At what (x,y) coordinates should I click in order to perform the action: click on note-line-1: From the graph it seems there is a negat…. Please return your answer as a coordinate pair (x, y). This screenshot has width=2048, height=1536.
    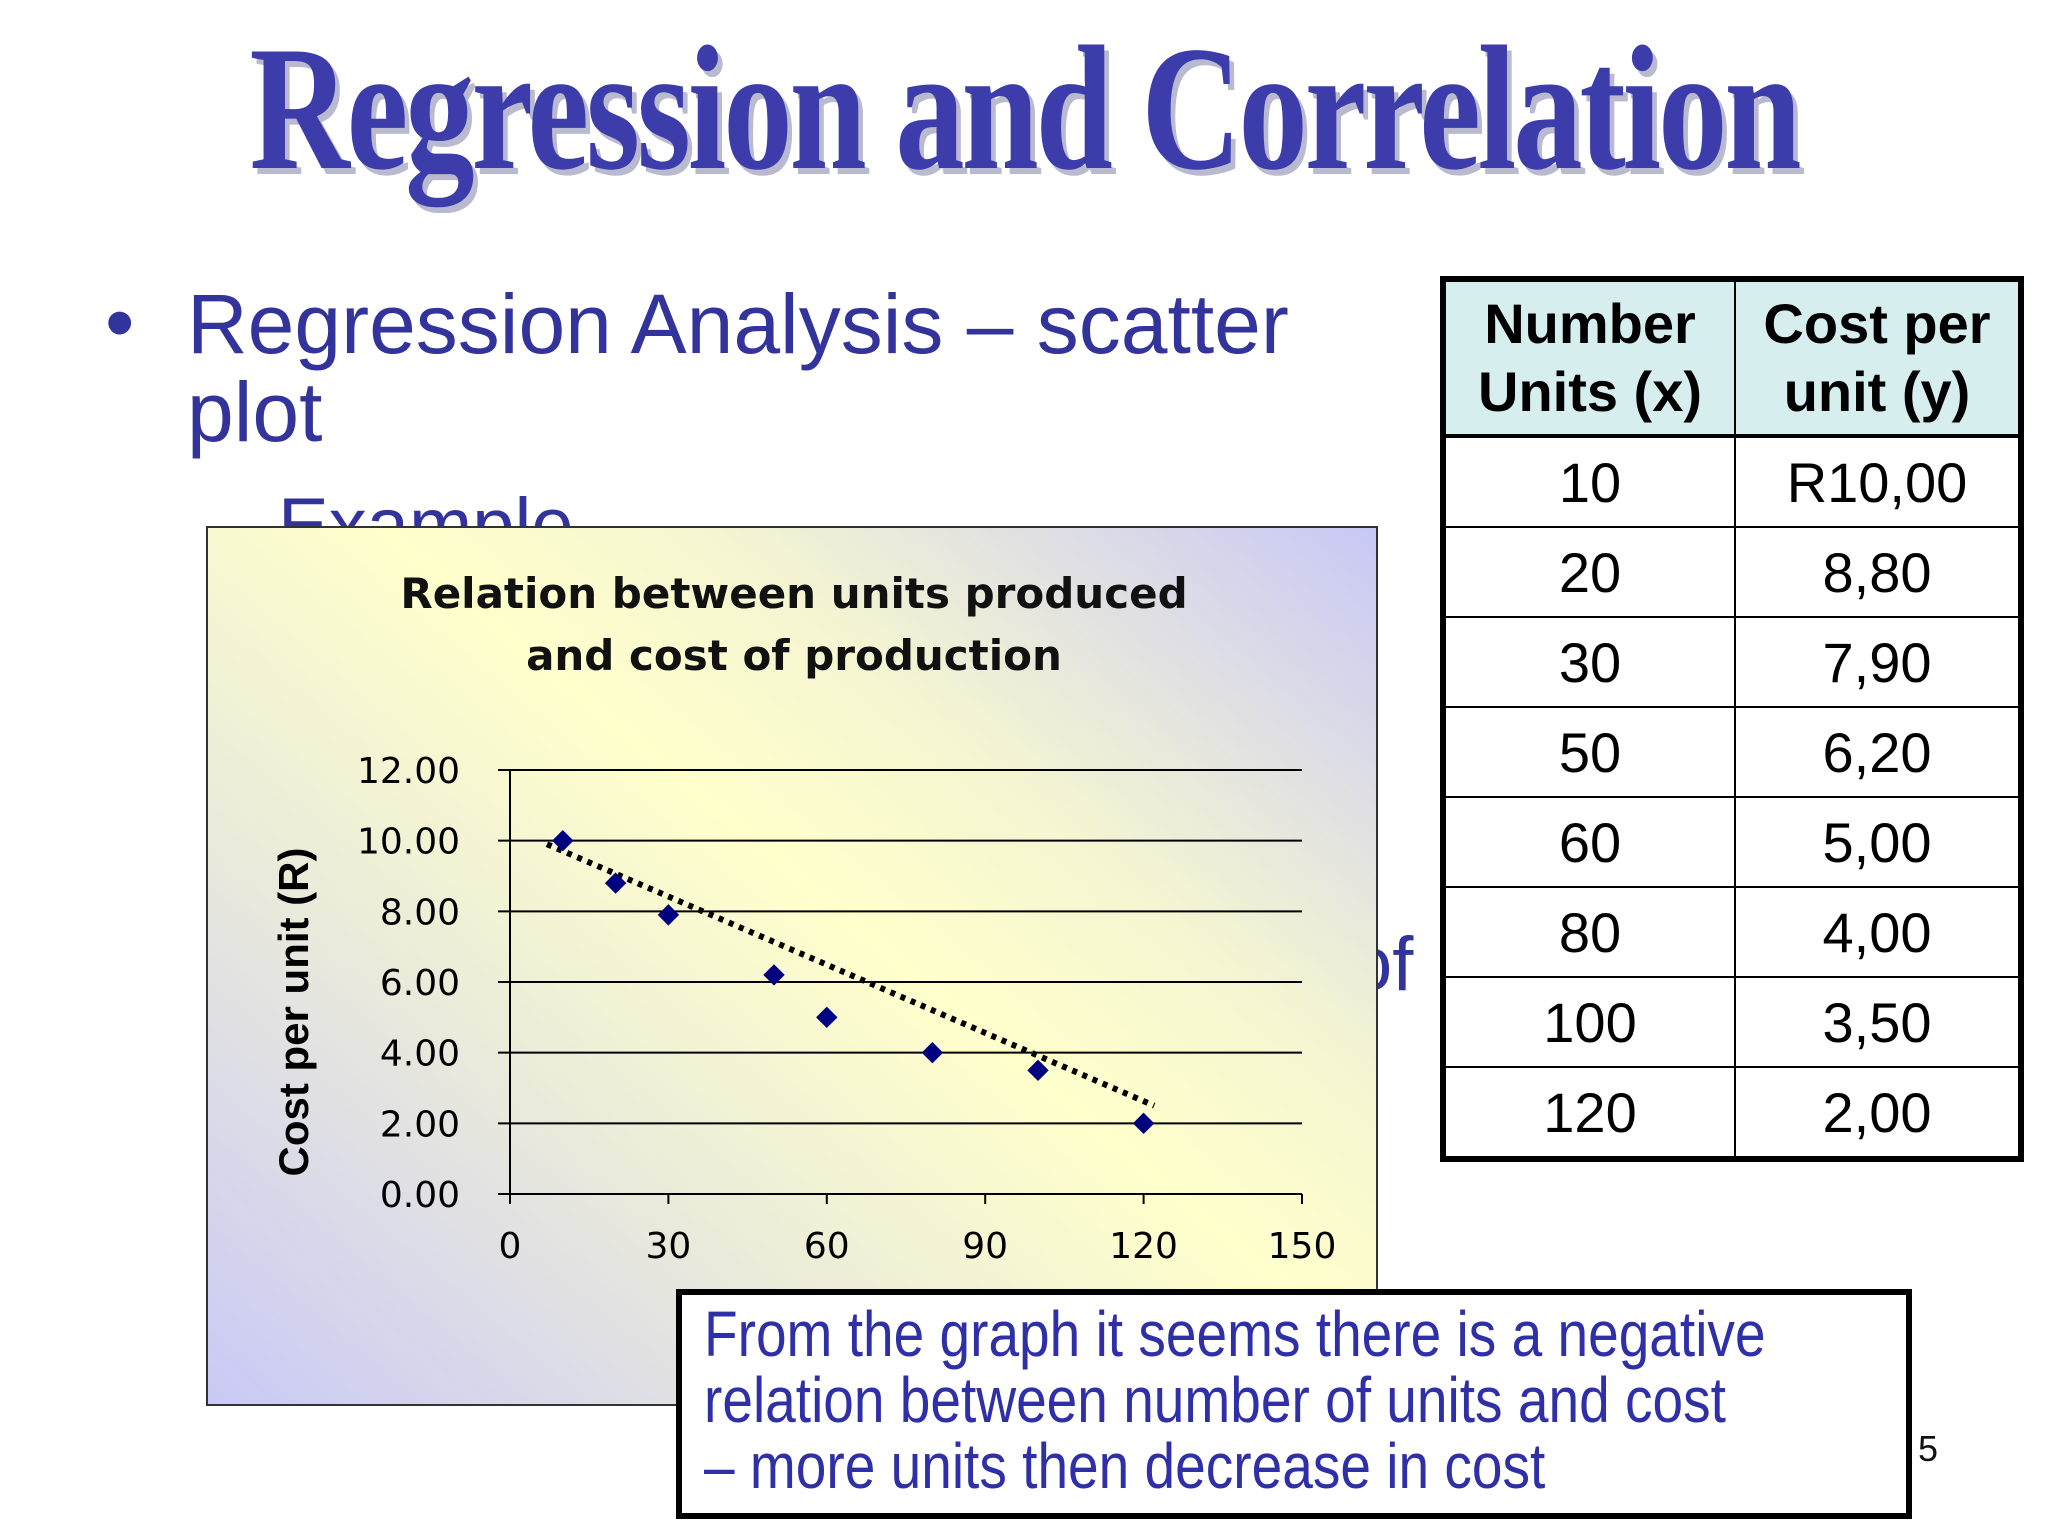
    Looking at the image, I should click on (1235, 1334).